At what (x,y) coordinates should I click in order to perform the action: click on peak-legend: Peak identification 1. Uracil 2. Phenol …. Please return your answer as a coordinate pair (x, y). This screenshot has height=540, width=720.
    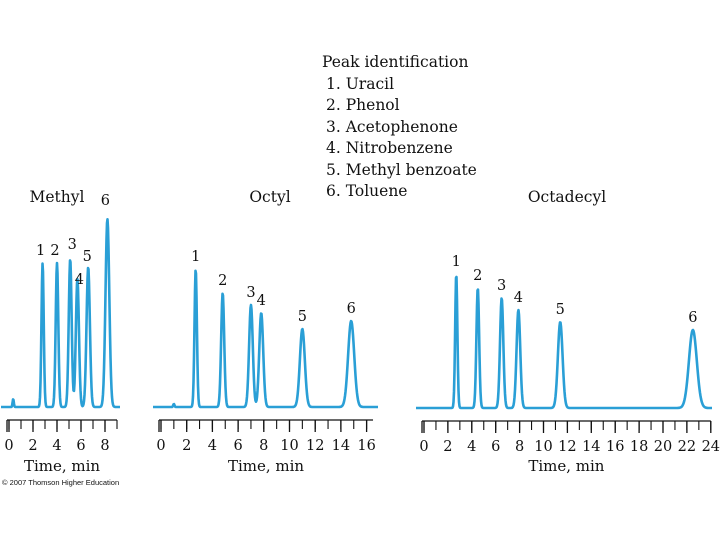
    Looking at the image, I should click on (399, 127).